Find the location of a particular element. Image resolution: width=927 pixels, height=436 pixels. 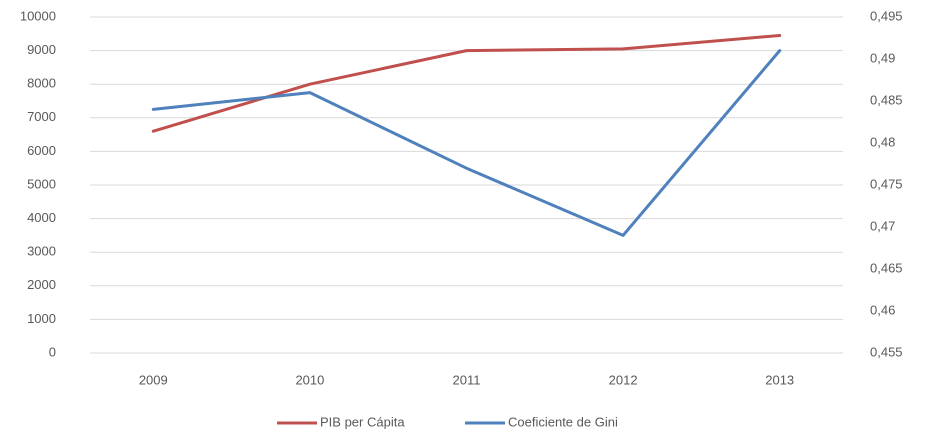

y-tick-label: 5000 is located at coordinates (41, 183).